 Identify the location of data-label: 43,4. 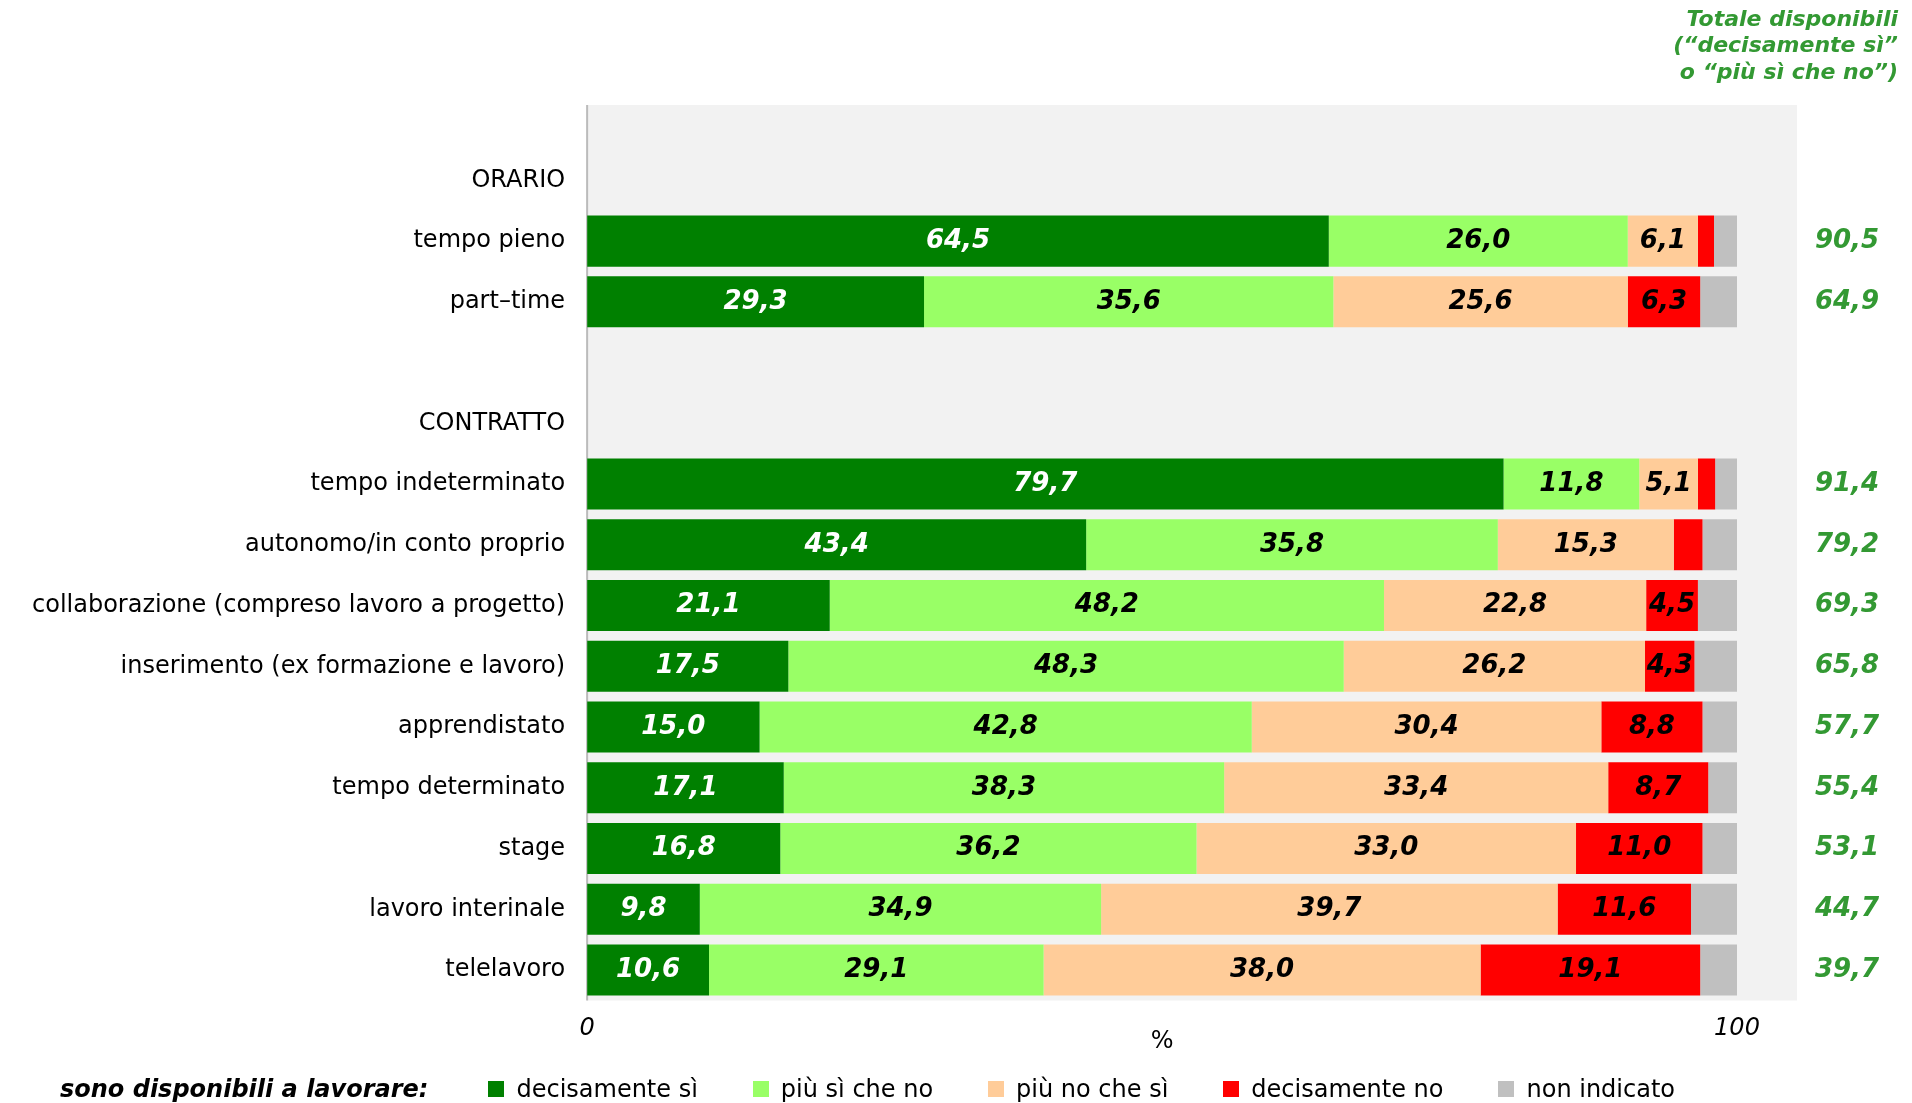
(836, 542).